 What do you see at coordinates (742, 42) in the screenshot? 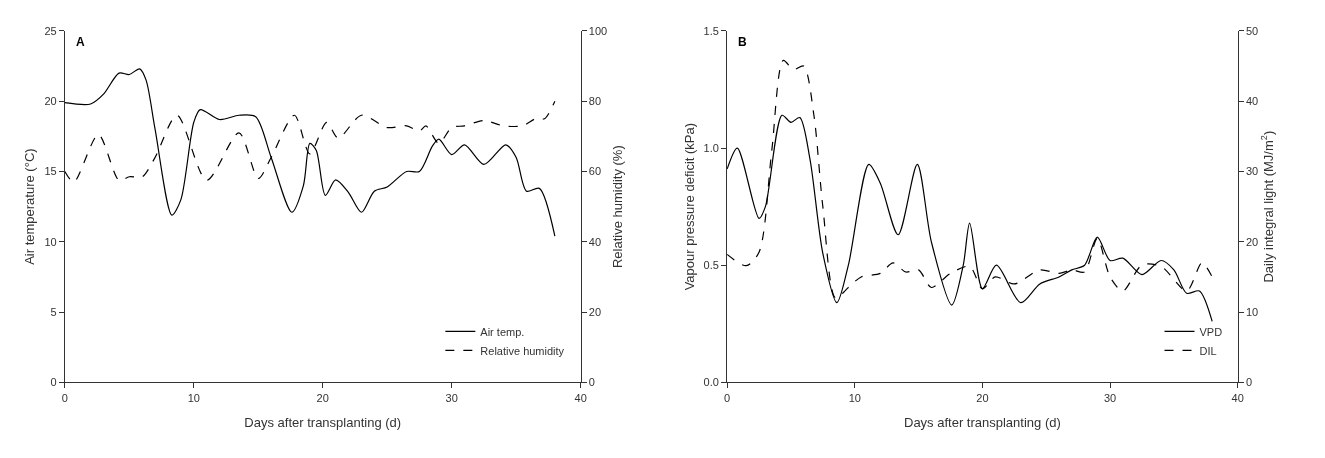
I see `annotation: B` at bounding box center [742, 42].